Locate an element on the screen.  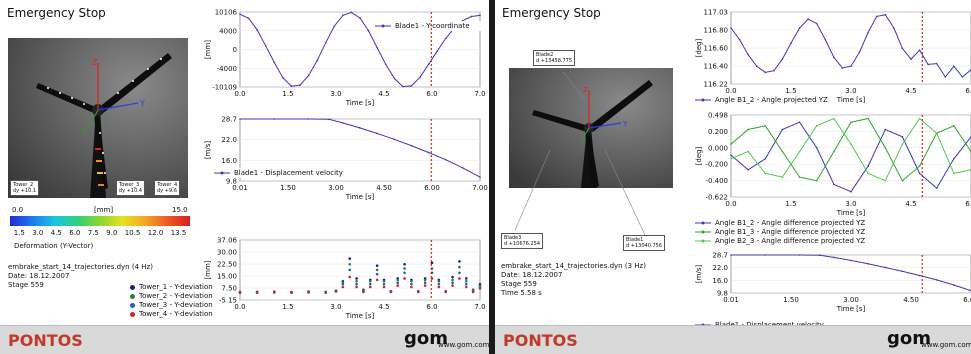
legend-label: Angle B1_2 - Angle projected YZ is located at coordinates (771, 100).